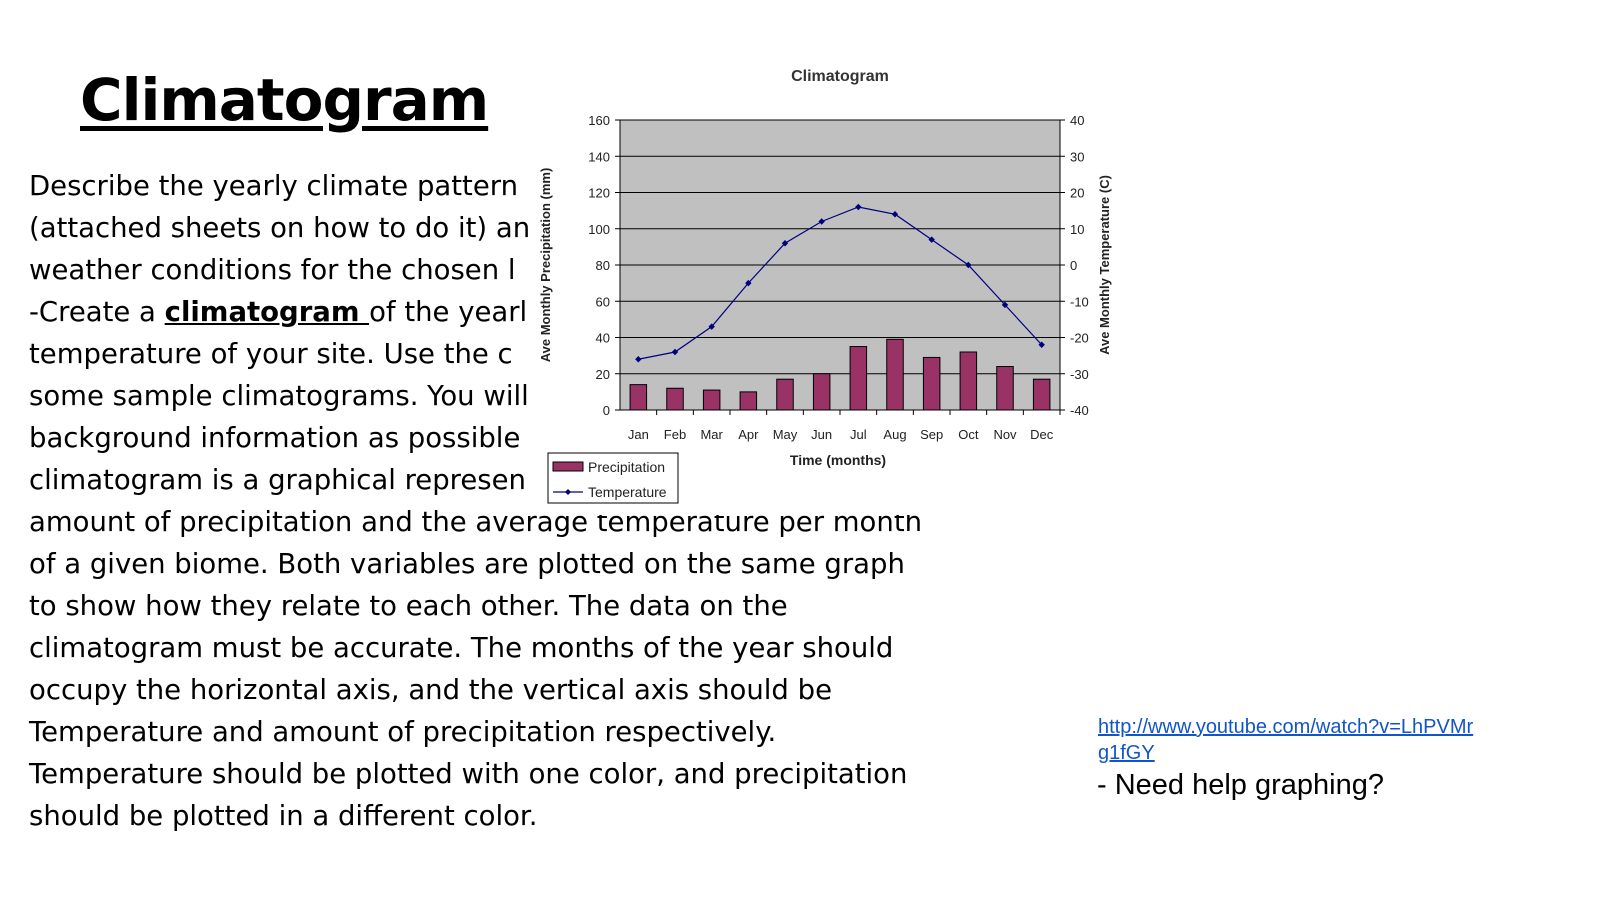  What do you see at coordinates (568, 492) in the screenshot?
I see `legend-temperature-marker` at bounding box center [568, 492].